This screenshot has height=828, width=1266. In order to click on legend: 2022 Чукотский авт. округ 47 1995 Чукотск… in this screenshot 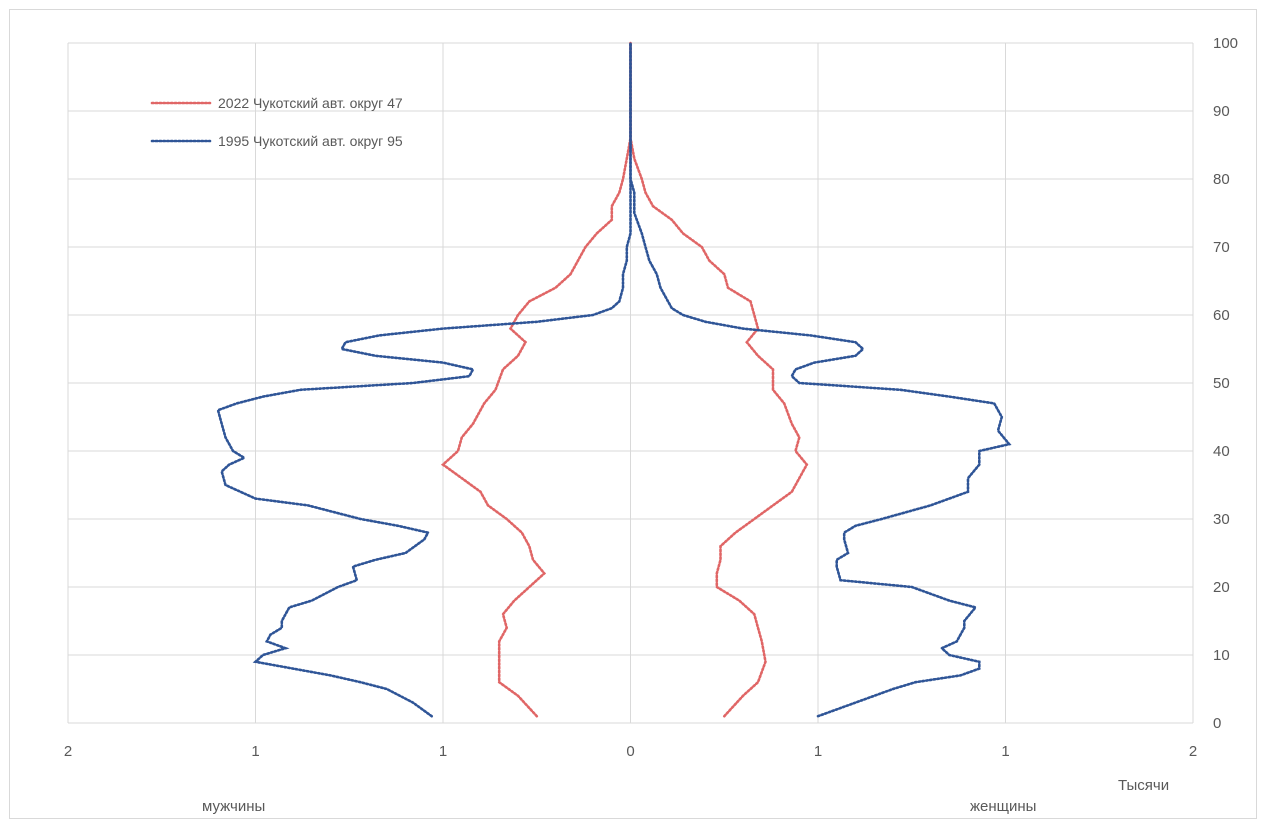, I will do `click(276, 122)`.